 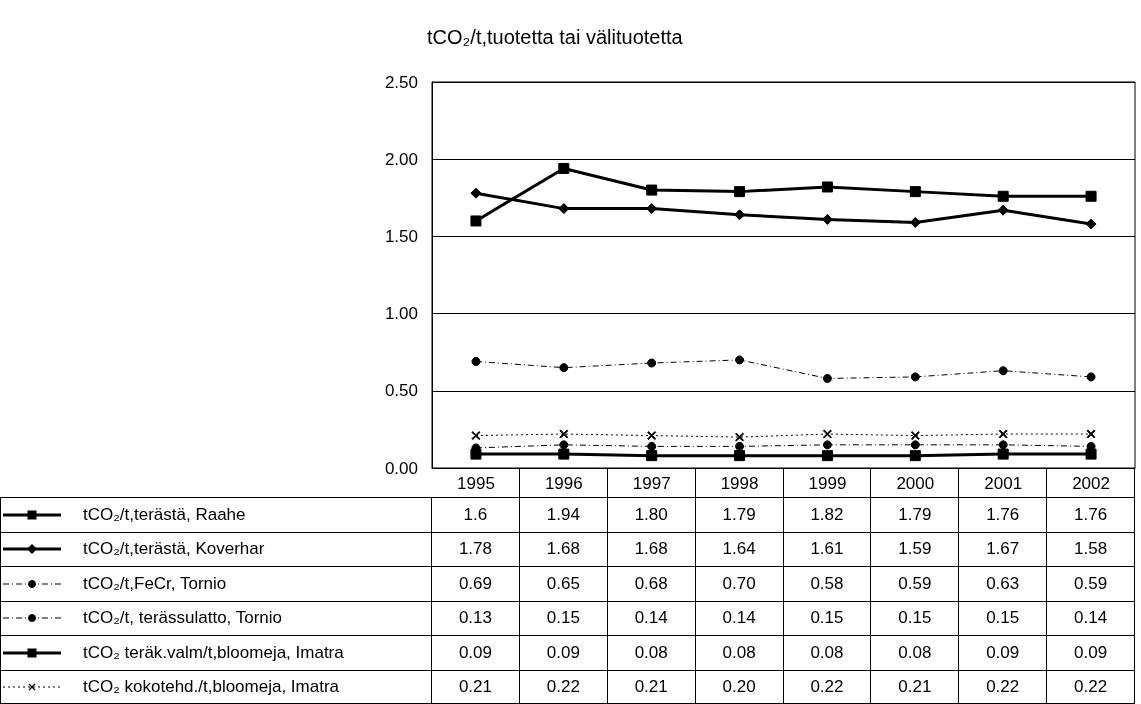 What do you see at coordinates (651, 584) in the screenshot?
I see `data-label: 0.68` at bounding box center [651, 584].